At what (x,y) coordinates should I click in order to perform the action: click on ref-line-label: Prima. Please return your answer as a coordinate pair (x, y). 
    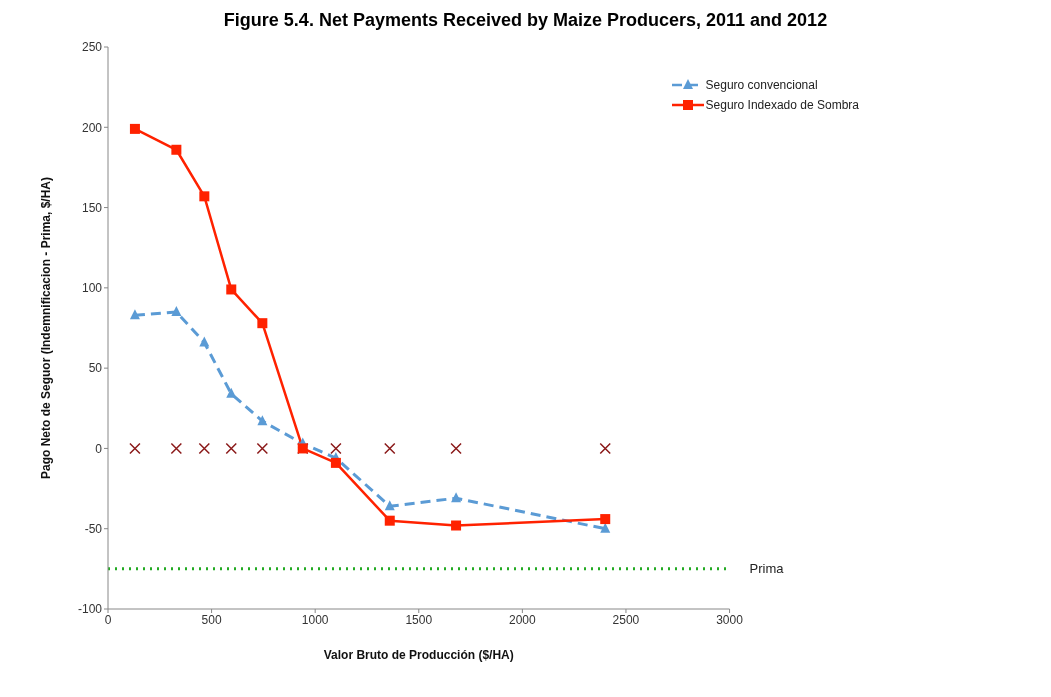
    Looking at the image, I should click on (767, 569).